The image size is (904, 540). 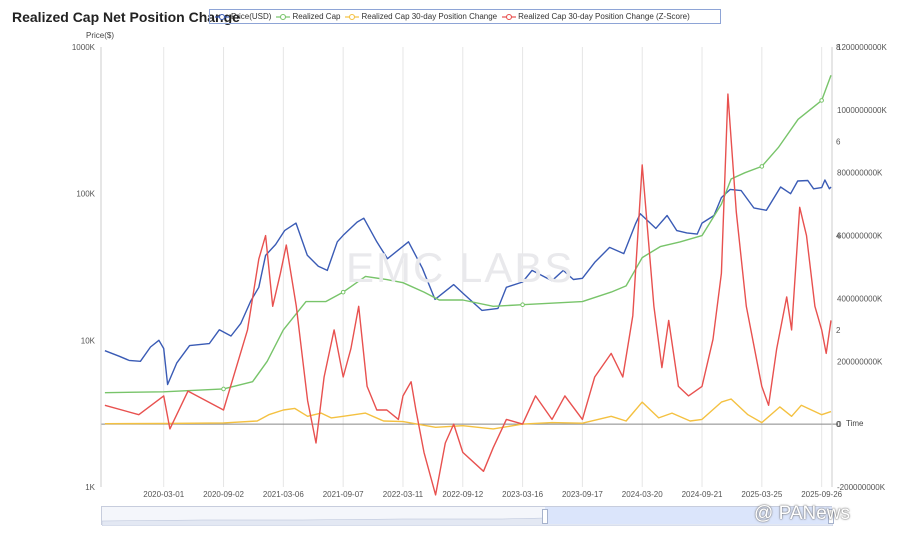 I want to click on y-left-tick-label: 100K, so click(x=85, y=194).